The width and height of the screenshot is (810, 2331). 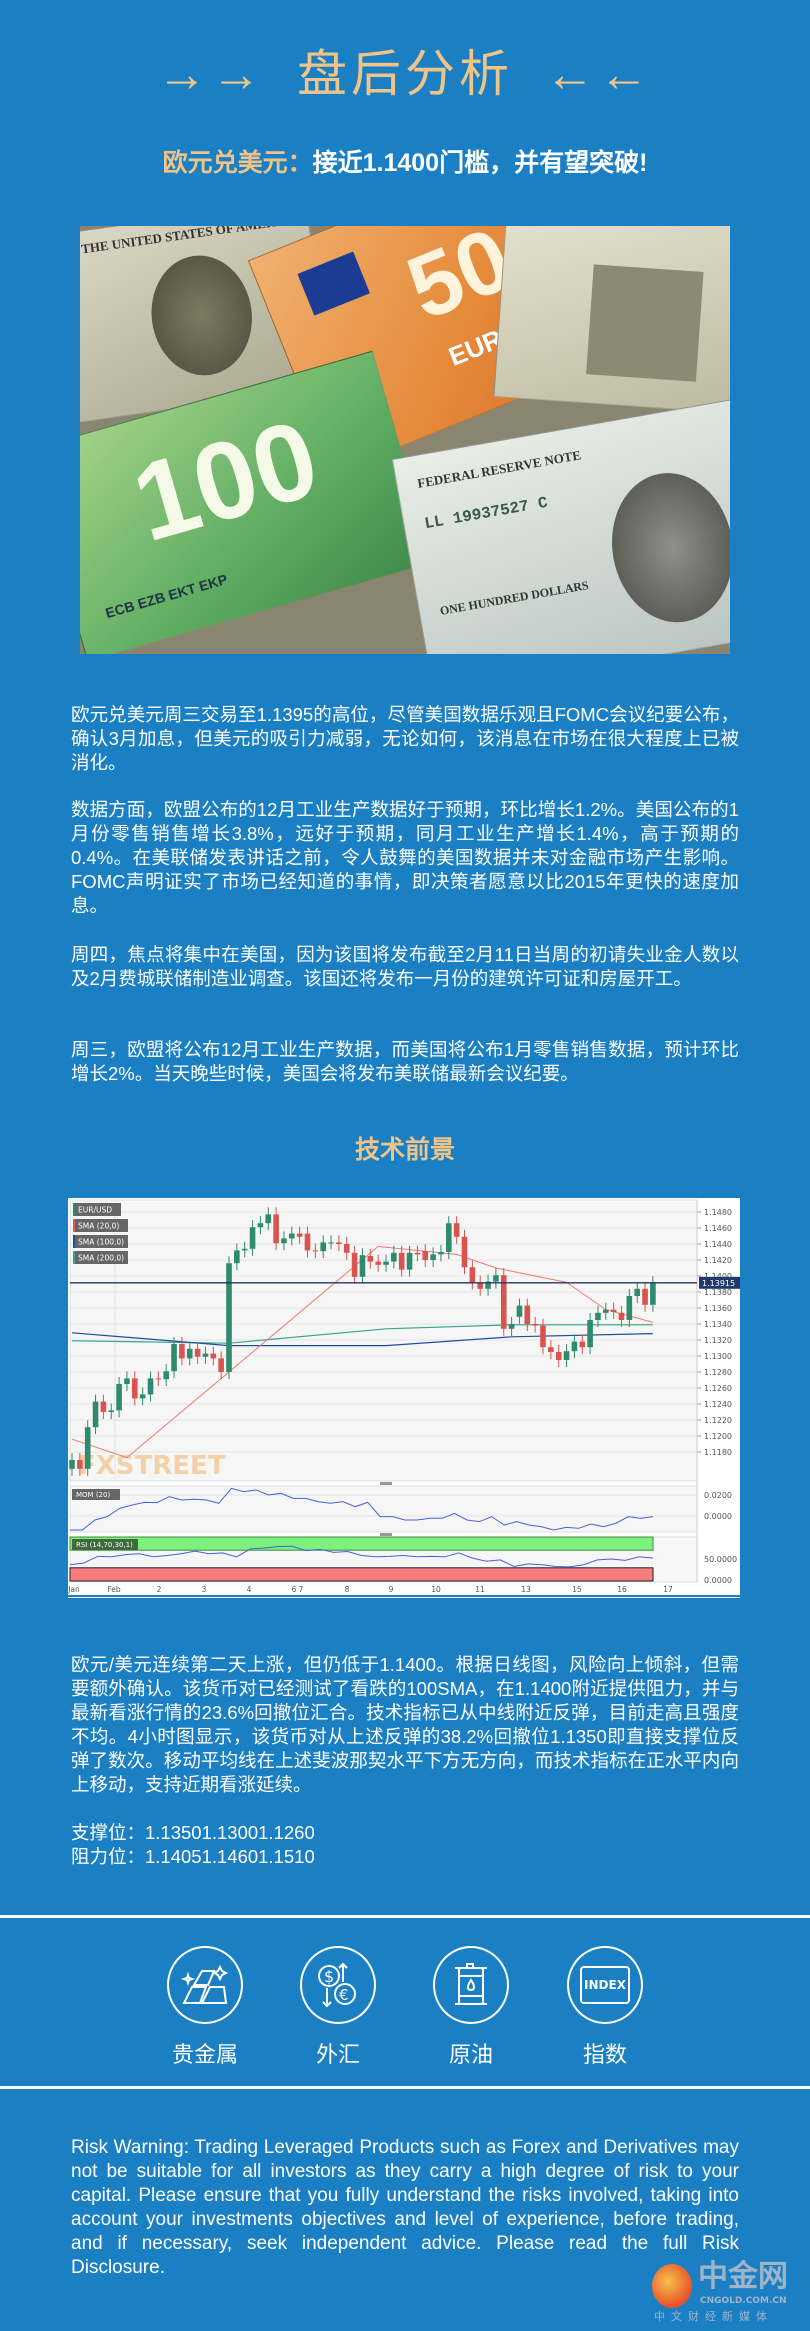 I want to click on resistance-levels: 阻力位：1.14051.14601.1510, so click(x=193, y=1856).